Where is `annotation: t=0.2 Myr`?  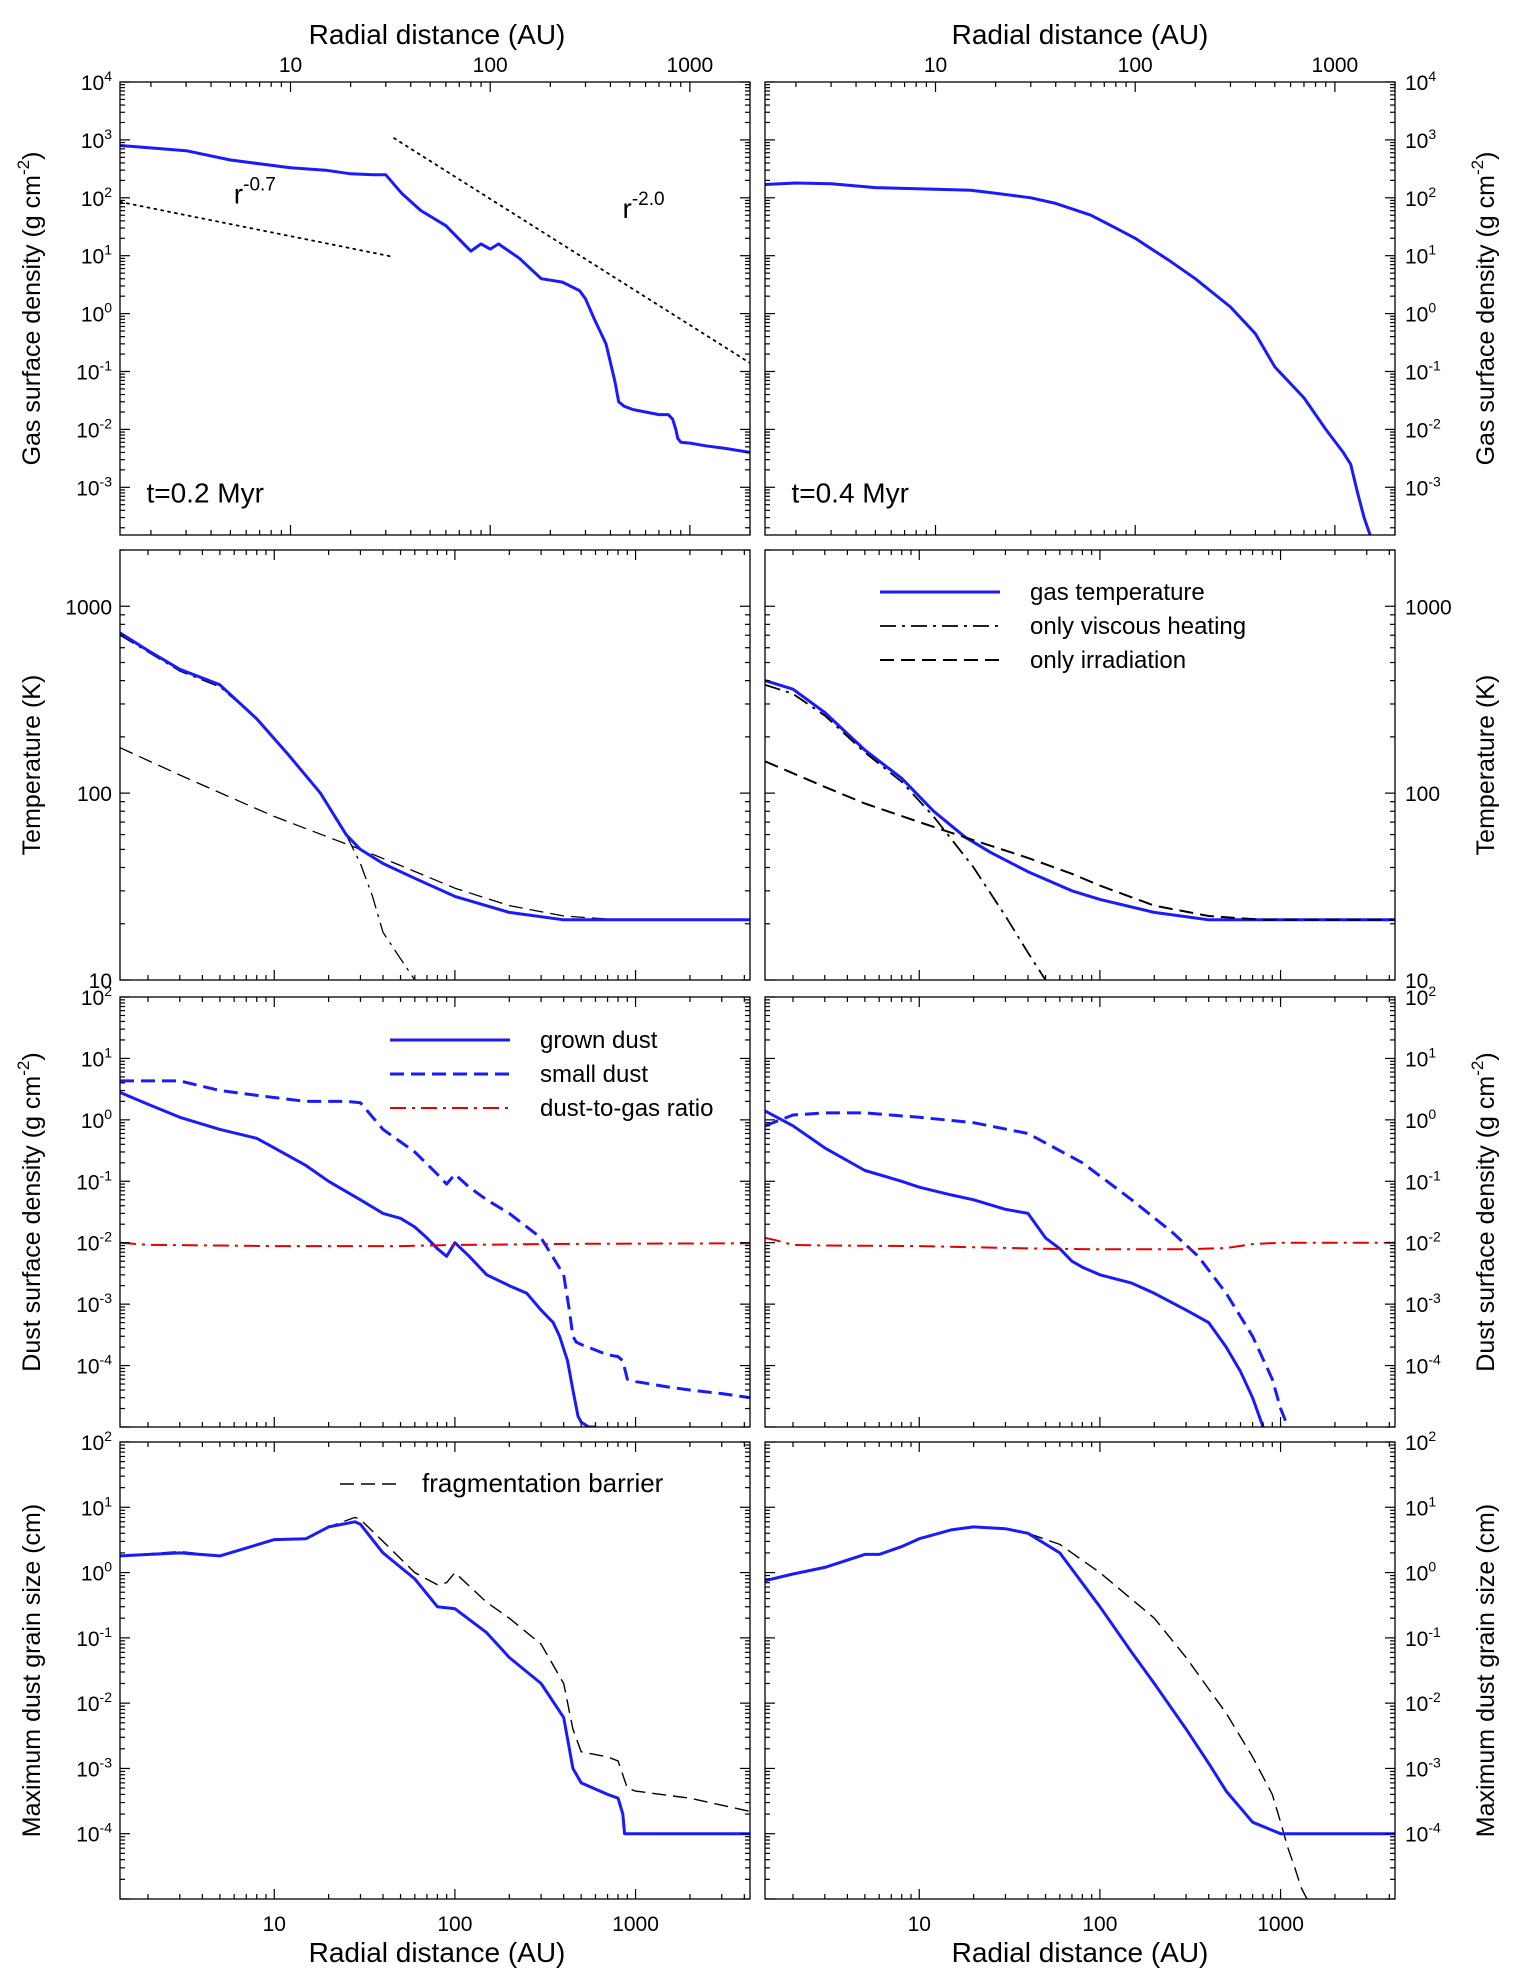
annotation: t=0.2 Myr is located at coordinates (204, 492).